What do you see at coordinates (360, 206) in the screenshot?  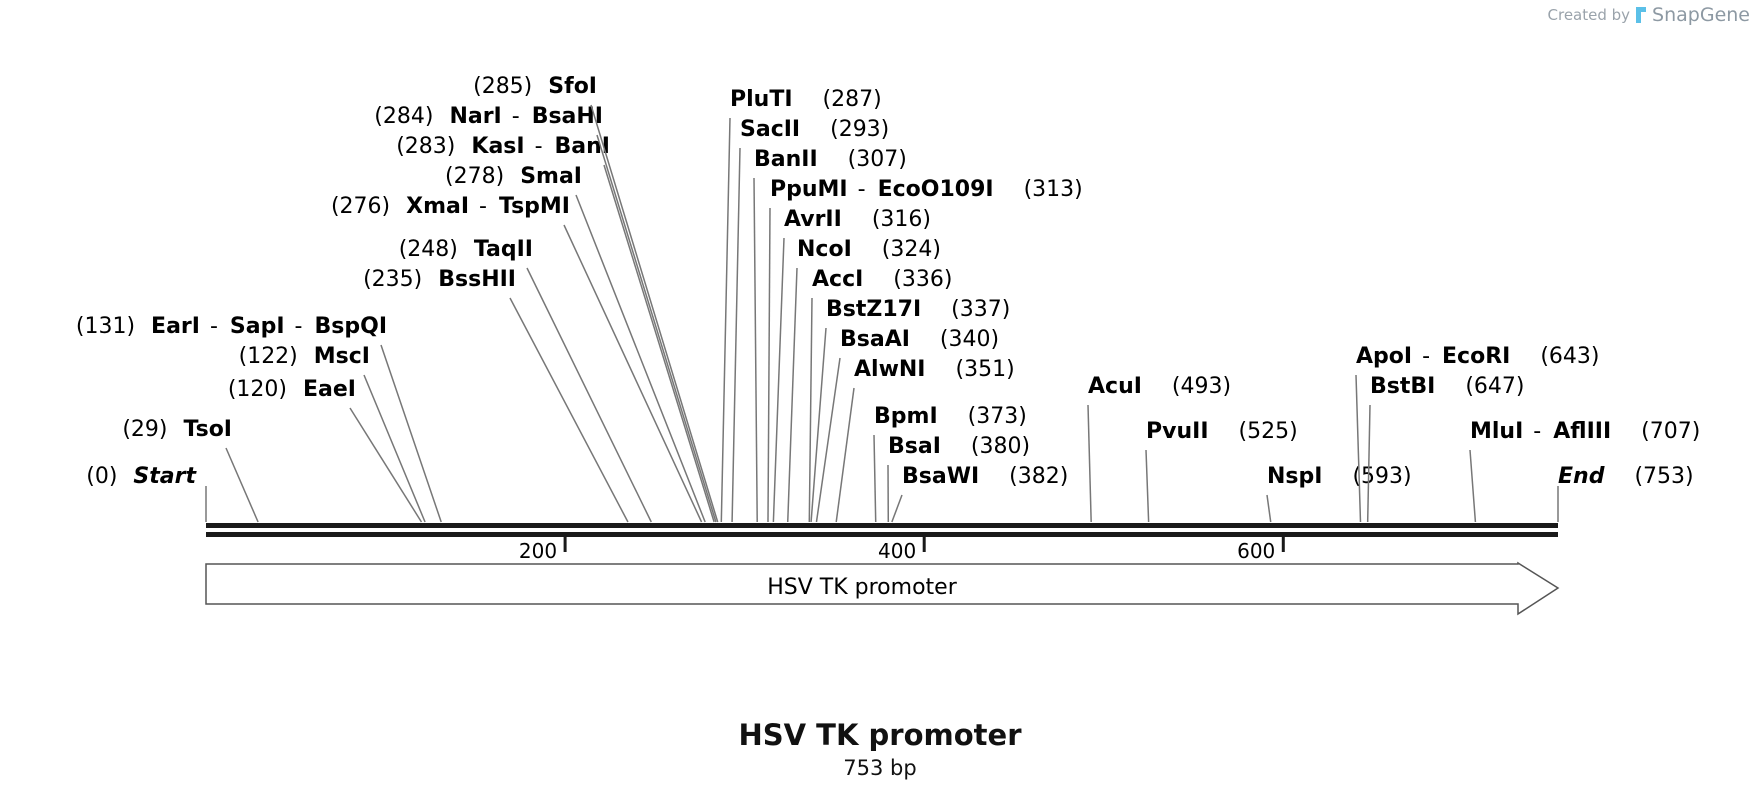 I see `site-position: (276)` at bounding box center [360, 206].